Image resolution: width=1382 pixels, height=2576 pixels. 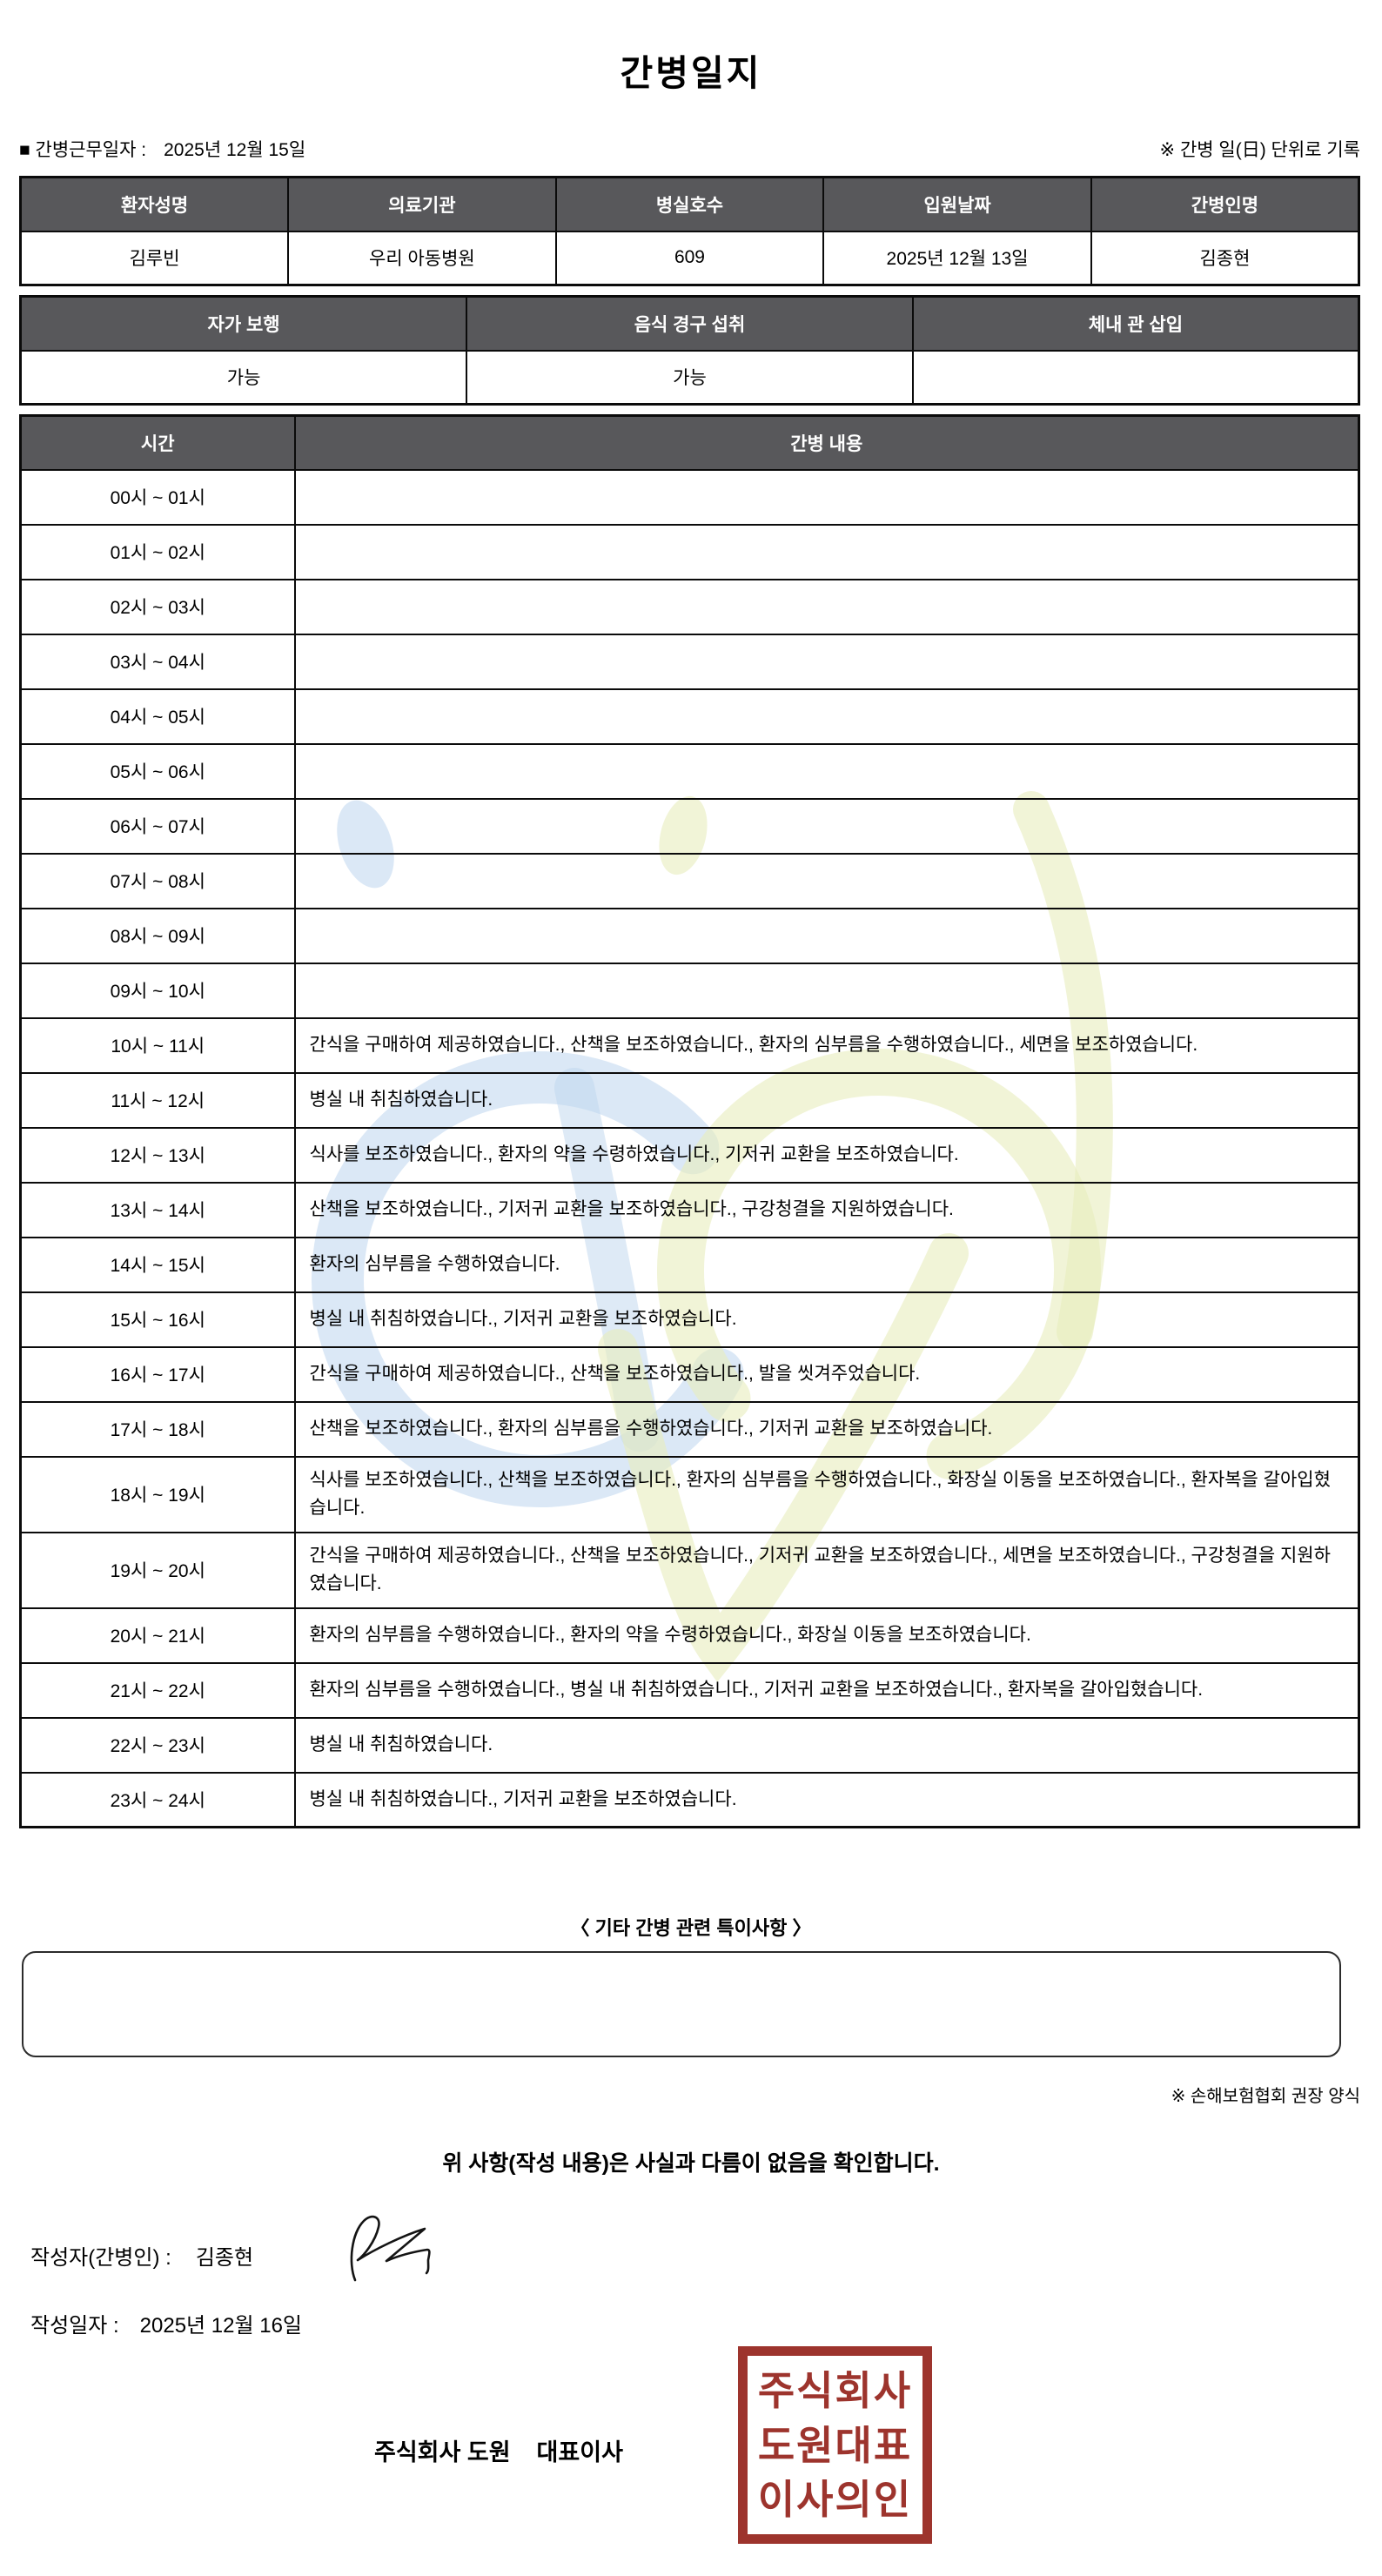 I want to click on time-range: 06시 ~ 07시, so click(x=157, y=826).